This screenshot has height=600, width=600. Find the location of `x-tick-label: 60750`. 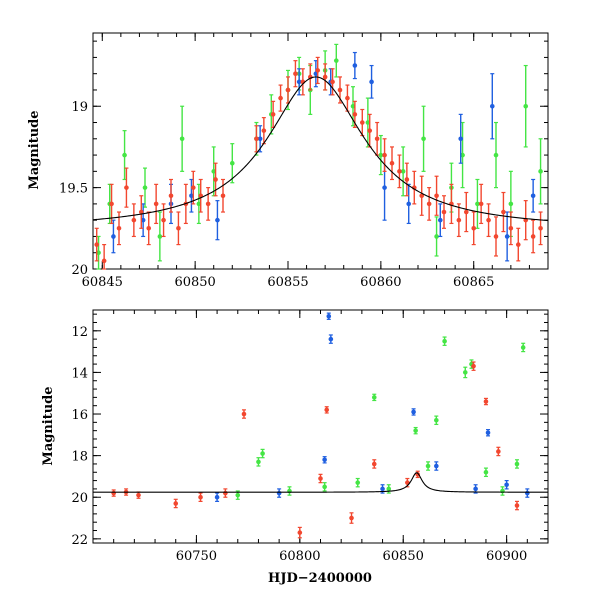

x-tick-label: 60750 is located at coordinates (196, 556).